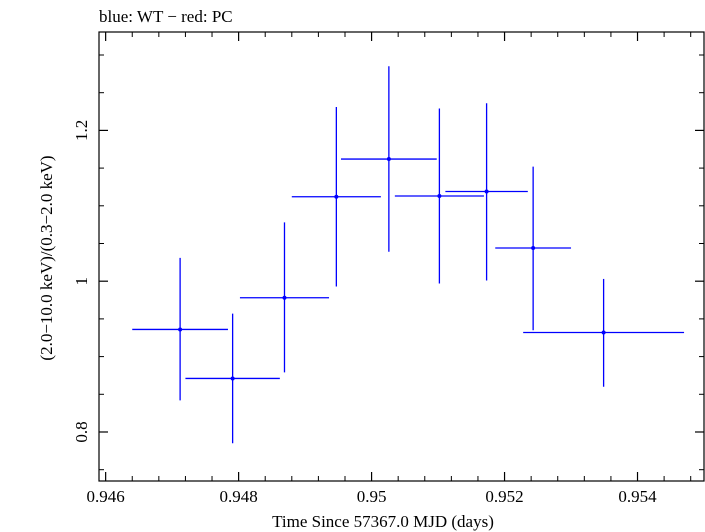 The height and width of the screenshot is (532, 705). Describe the element at coordinates (637, 496) in the screenshot. I see `x-tick-label: 0.954` at that location.